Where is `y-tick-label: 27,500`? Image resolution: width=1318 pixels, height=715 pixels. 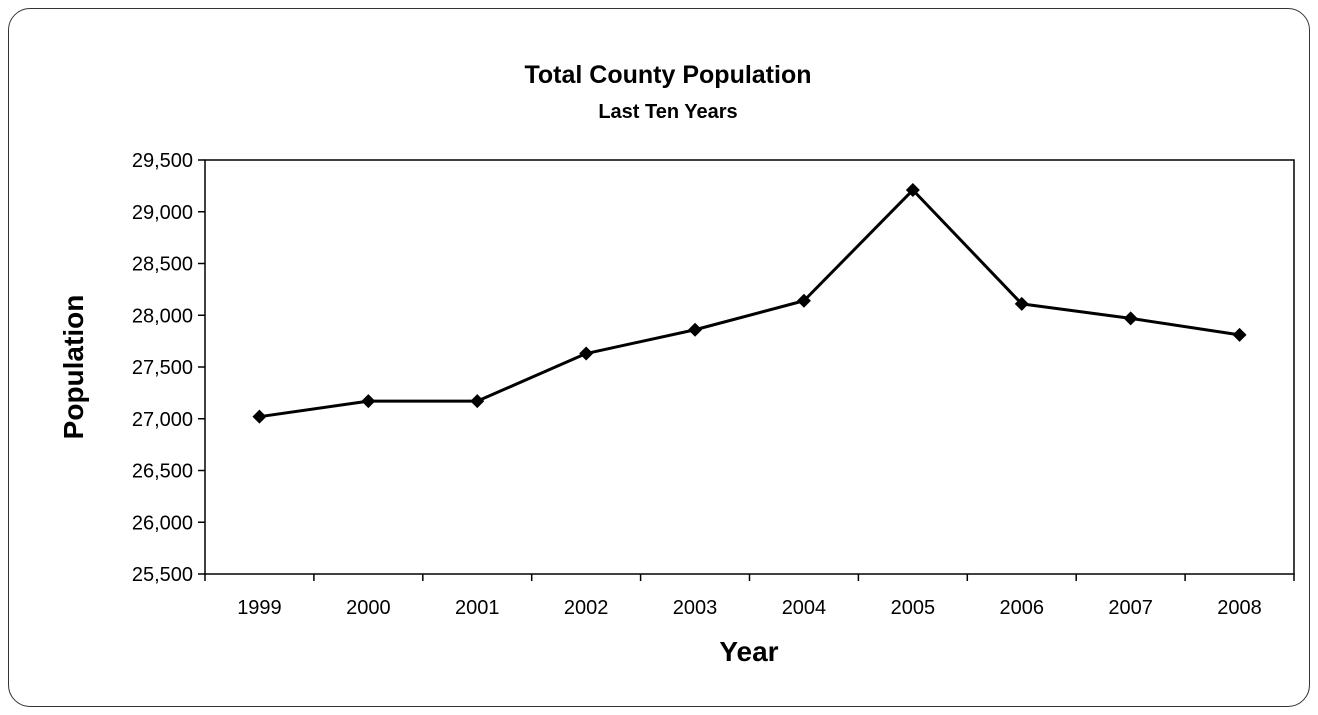
y-tick-label: 27,500 is located at coordinates (162, 368).